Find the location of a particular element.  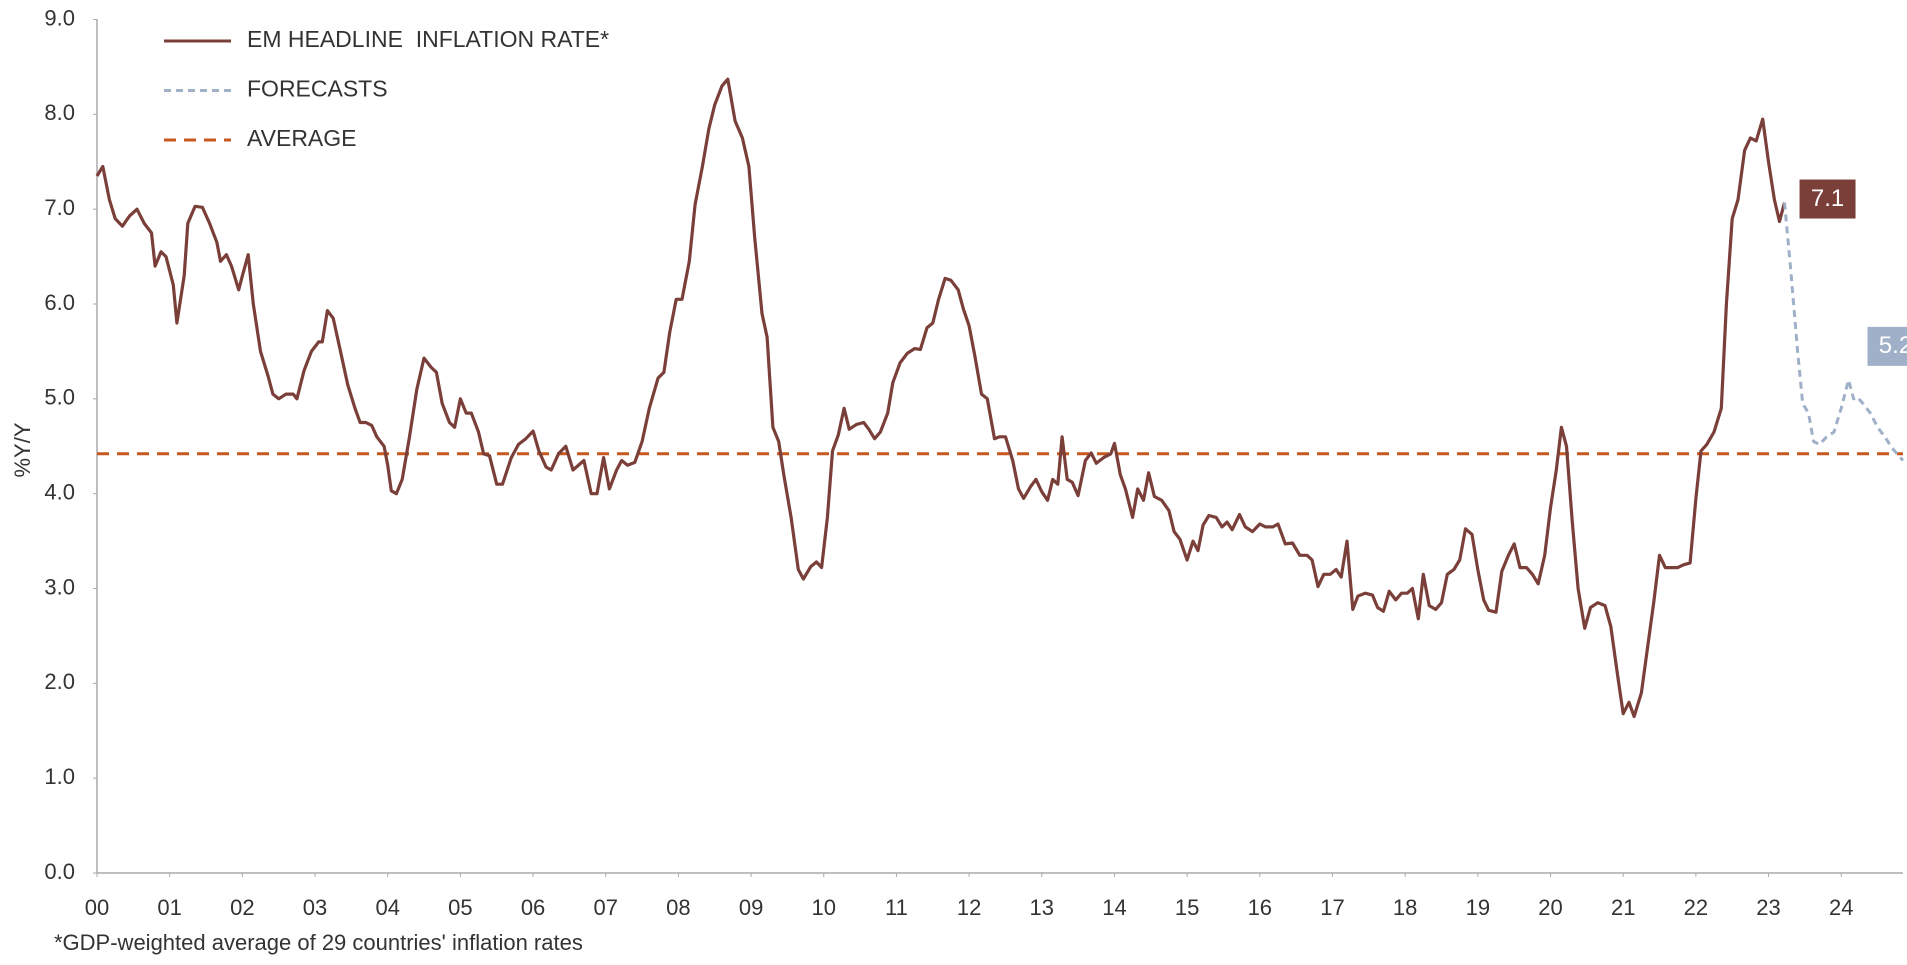

y-tick-label: 7.0 is located at coordinates (59, 207).